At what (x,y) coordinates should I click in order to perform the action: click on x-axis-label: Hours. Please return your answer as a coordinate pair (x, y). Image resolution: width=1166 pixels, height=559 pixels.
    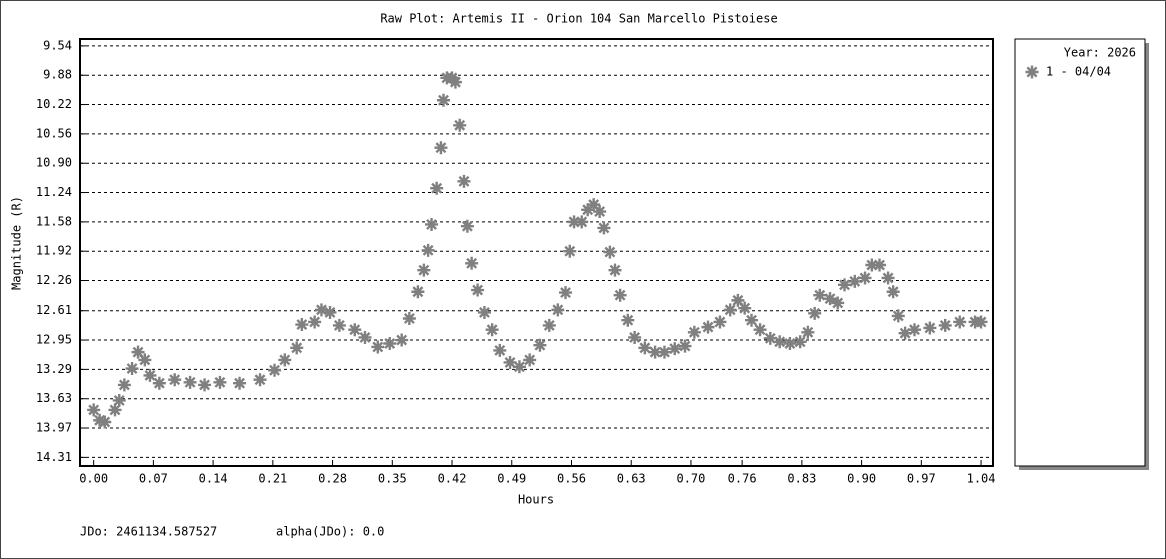
    Looking at the image, I should click on (536, 500).